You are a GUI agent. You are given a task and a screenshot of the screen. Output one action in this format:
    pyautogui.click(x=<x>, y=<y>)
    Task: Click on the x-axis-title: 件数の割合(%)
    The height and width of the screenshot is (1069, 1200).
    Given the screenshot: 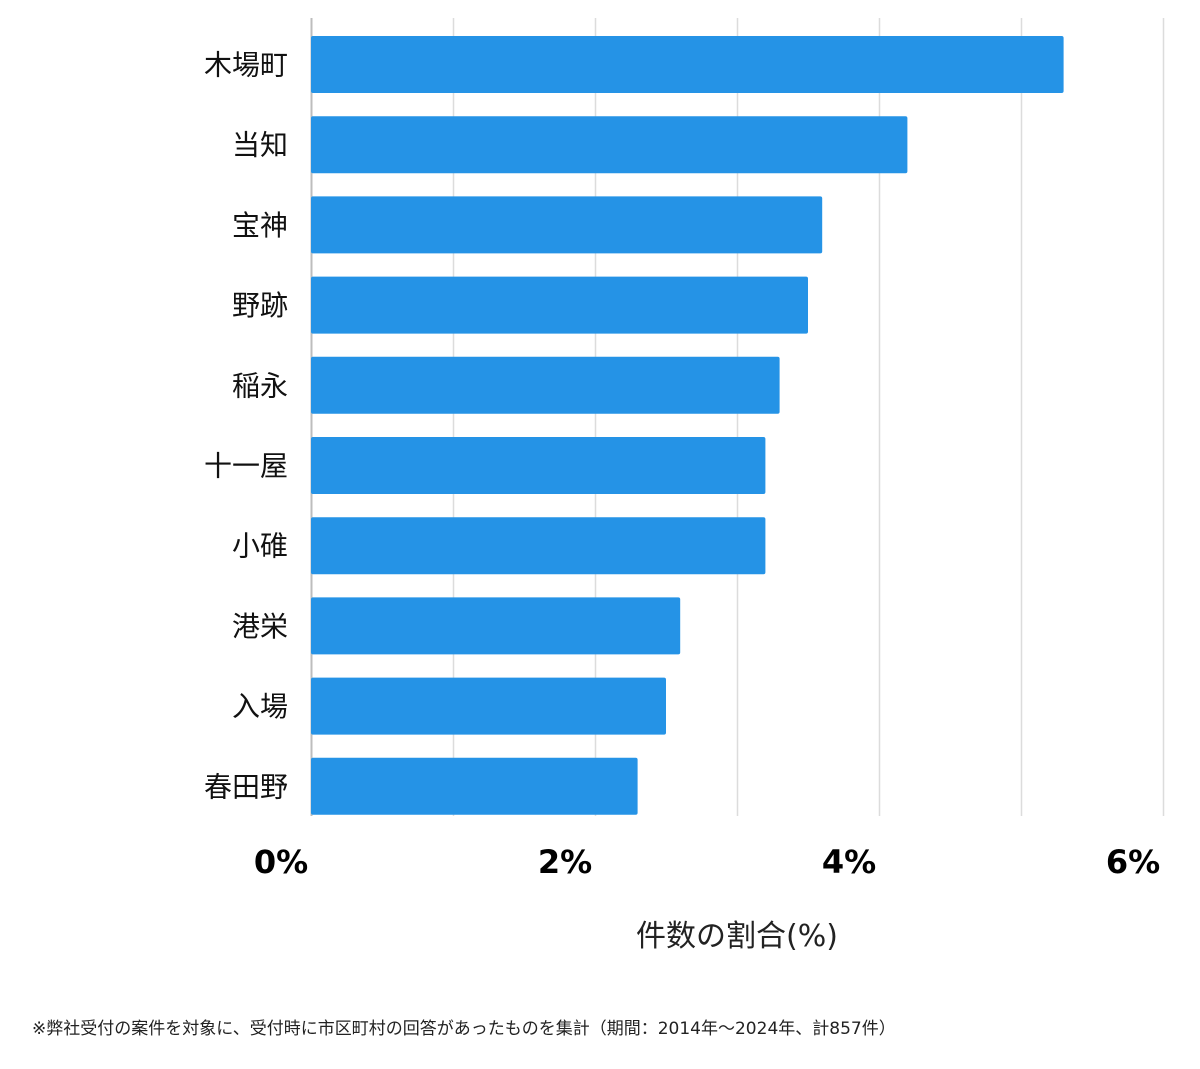 What is the action you would take?
    pyautogui.click(x=737, y=936)
    